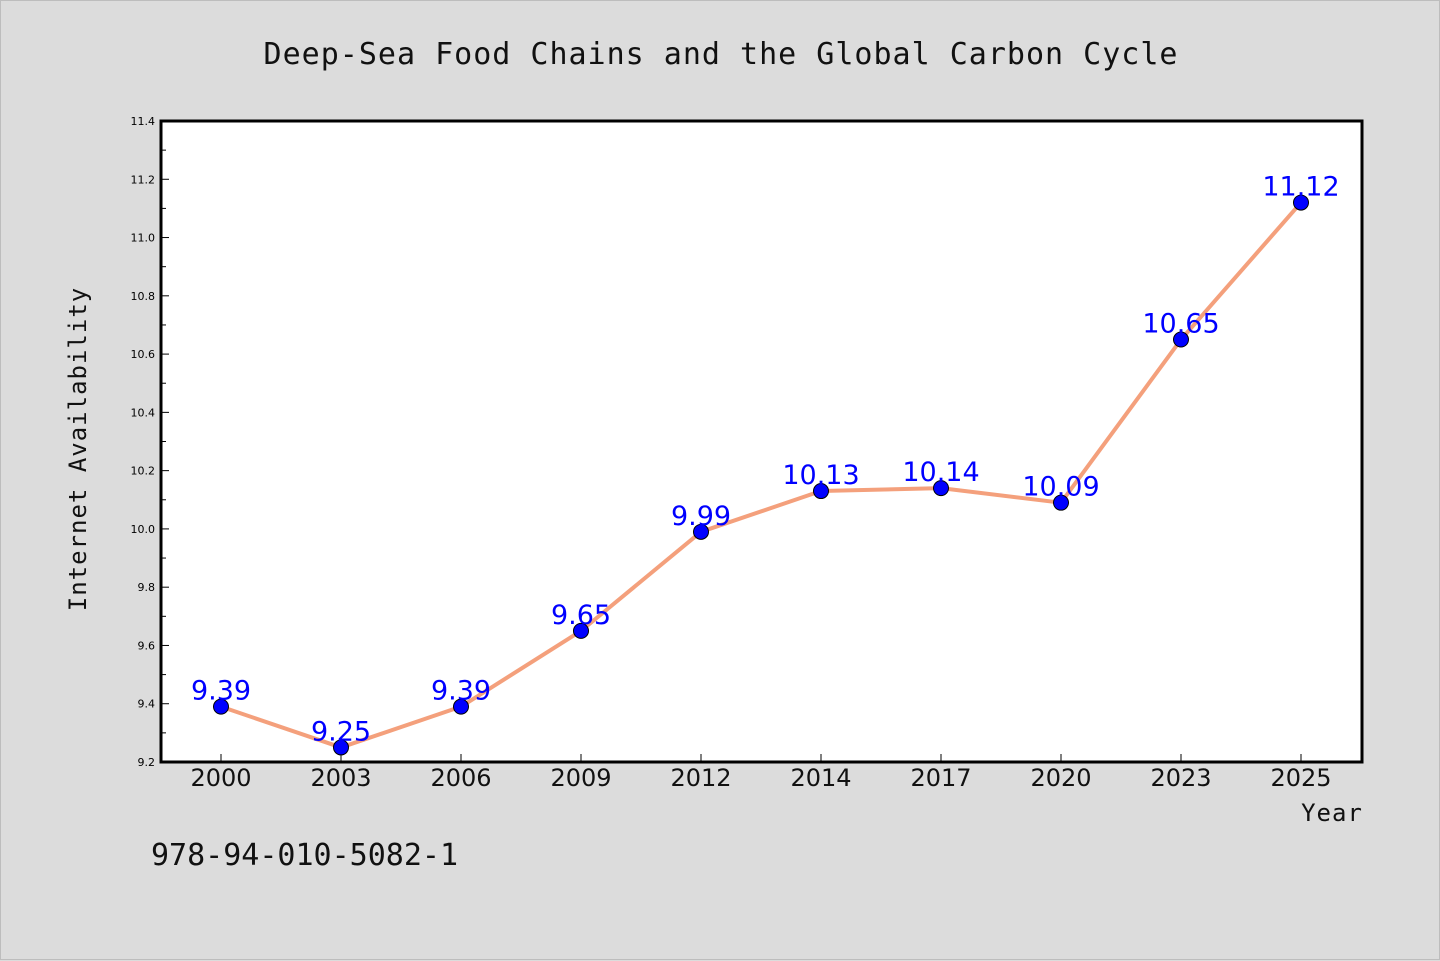  I want to click on y-tick-label: 10.6, so click(143, 354).